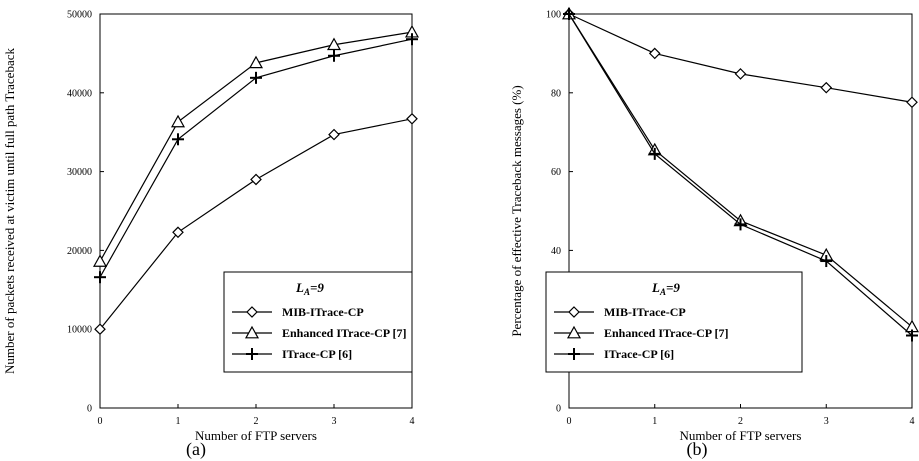 This screenshot has width=919, height=461. I want to click on y-tick-label: 40, so click(556, 251).